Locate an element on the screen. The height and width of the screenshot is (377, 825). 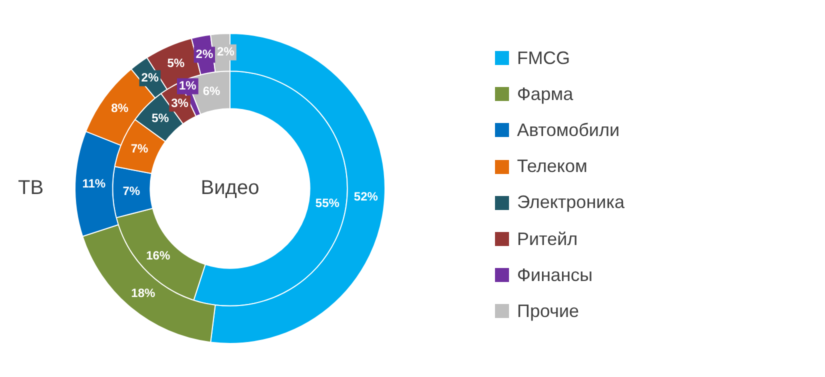
legend-label: Автомобили is located at coordinates (568, 130).